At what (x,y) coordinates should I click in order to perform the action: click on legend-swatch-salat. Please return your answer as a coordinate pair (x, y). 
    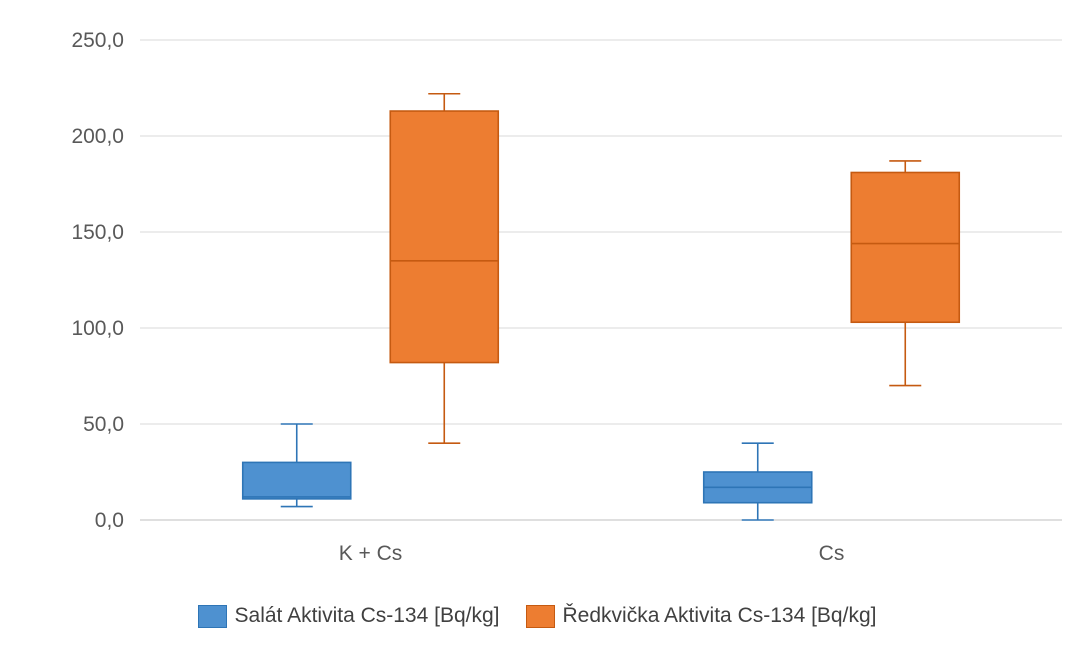
    Looking at the image, I should click on (212, 616).